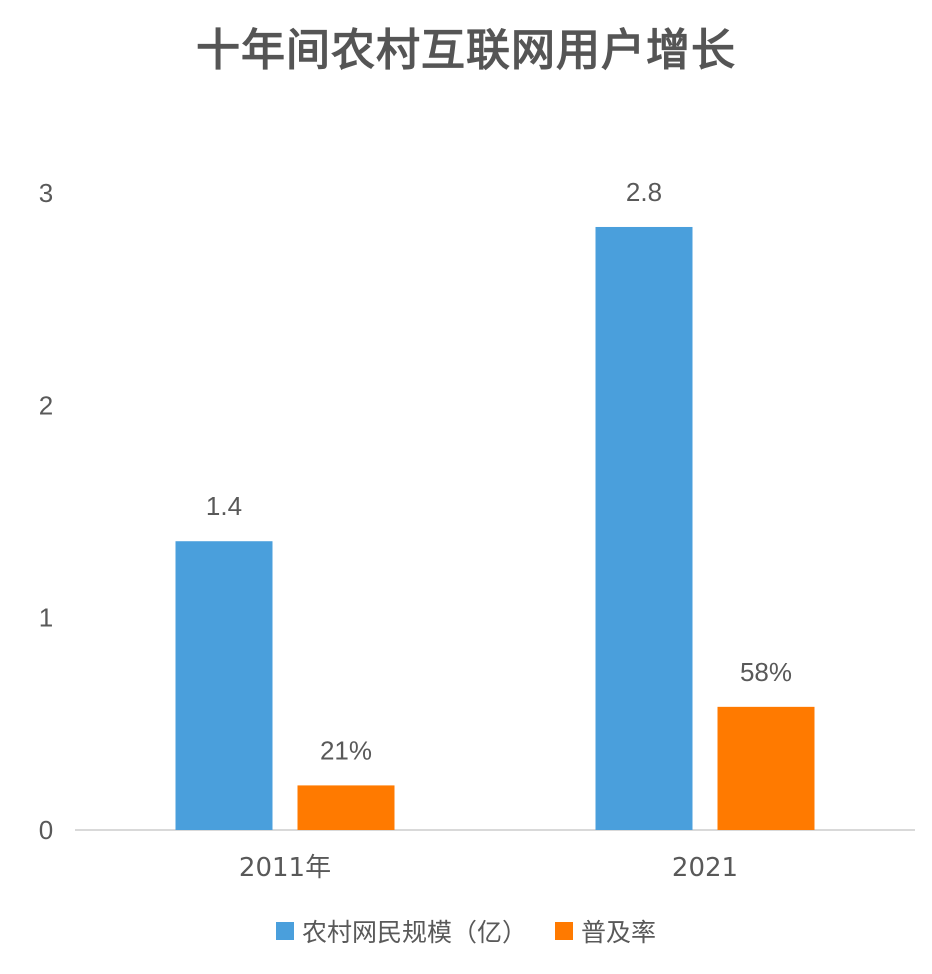 This screenshot has width=932, height=974. Describe the element at coordinates (564, 931) in the screenshot. I see `legend-swatch-rate` at that location.